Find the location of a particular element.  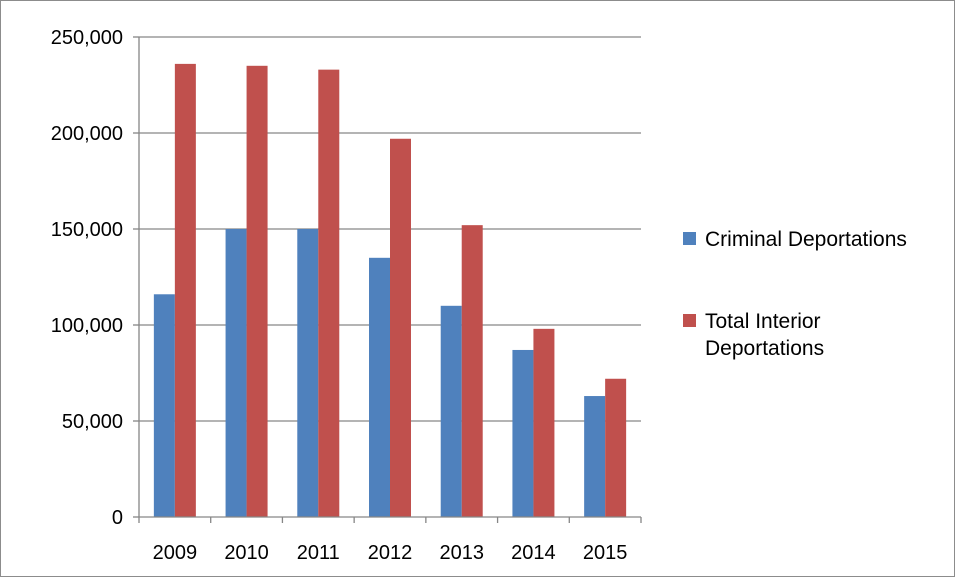

bar-criminal-2011 is located at coordinates (308, 373).